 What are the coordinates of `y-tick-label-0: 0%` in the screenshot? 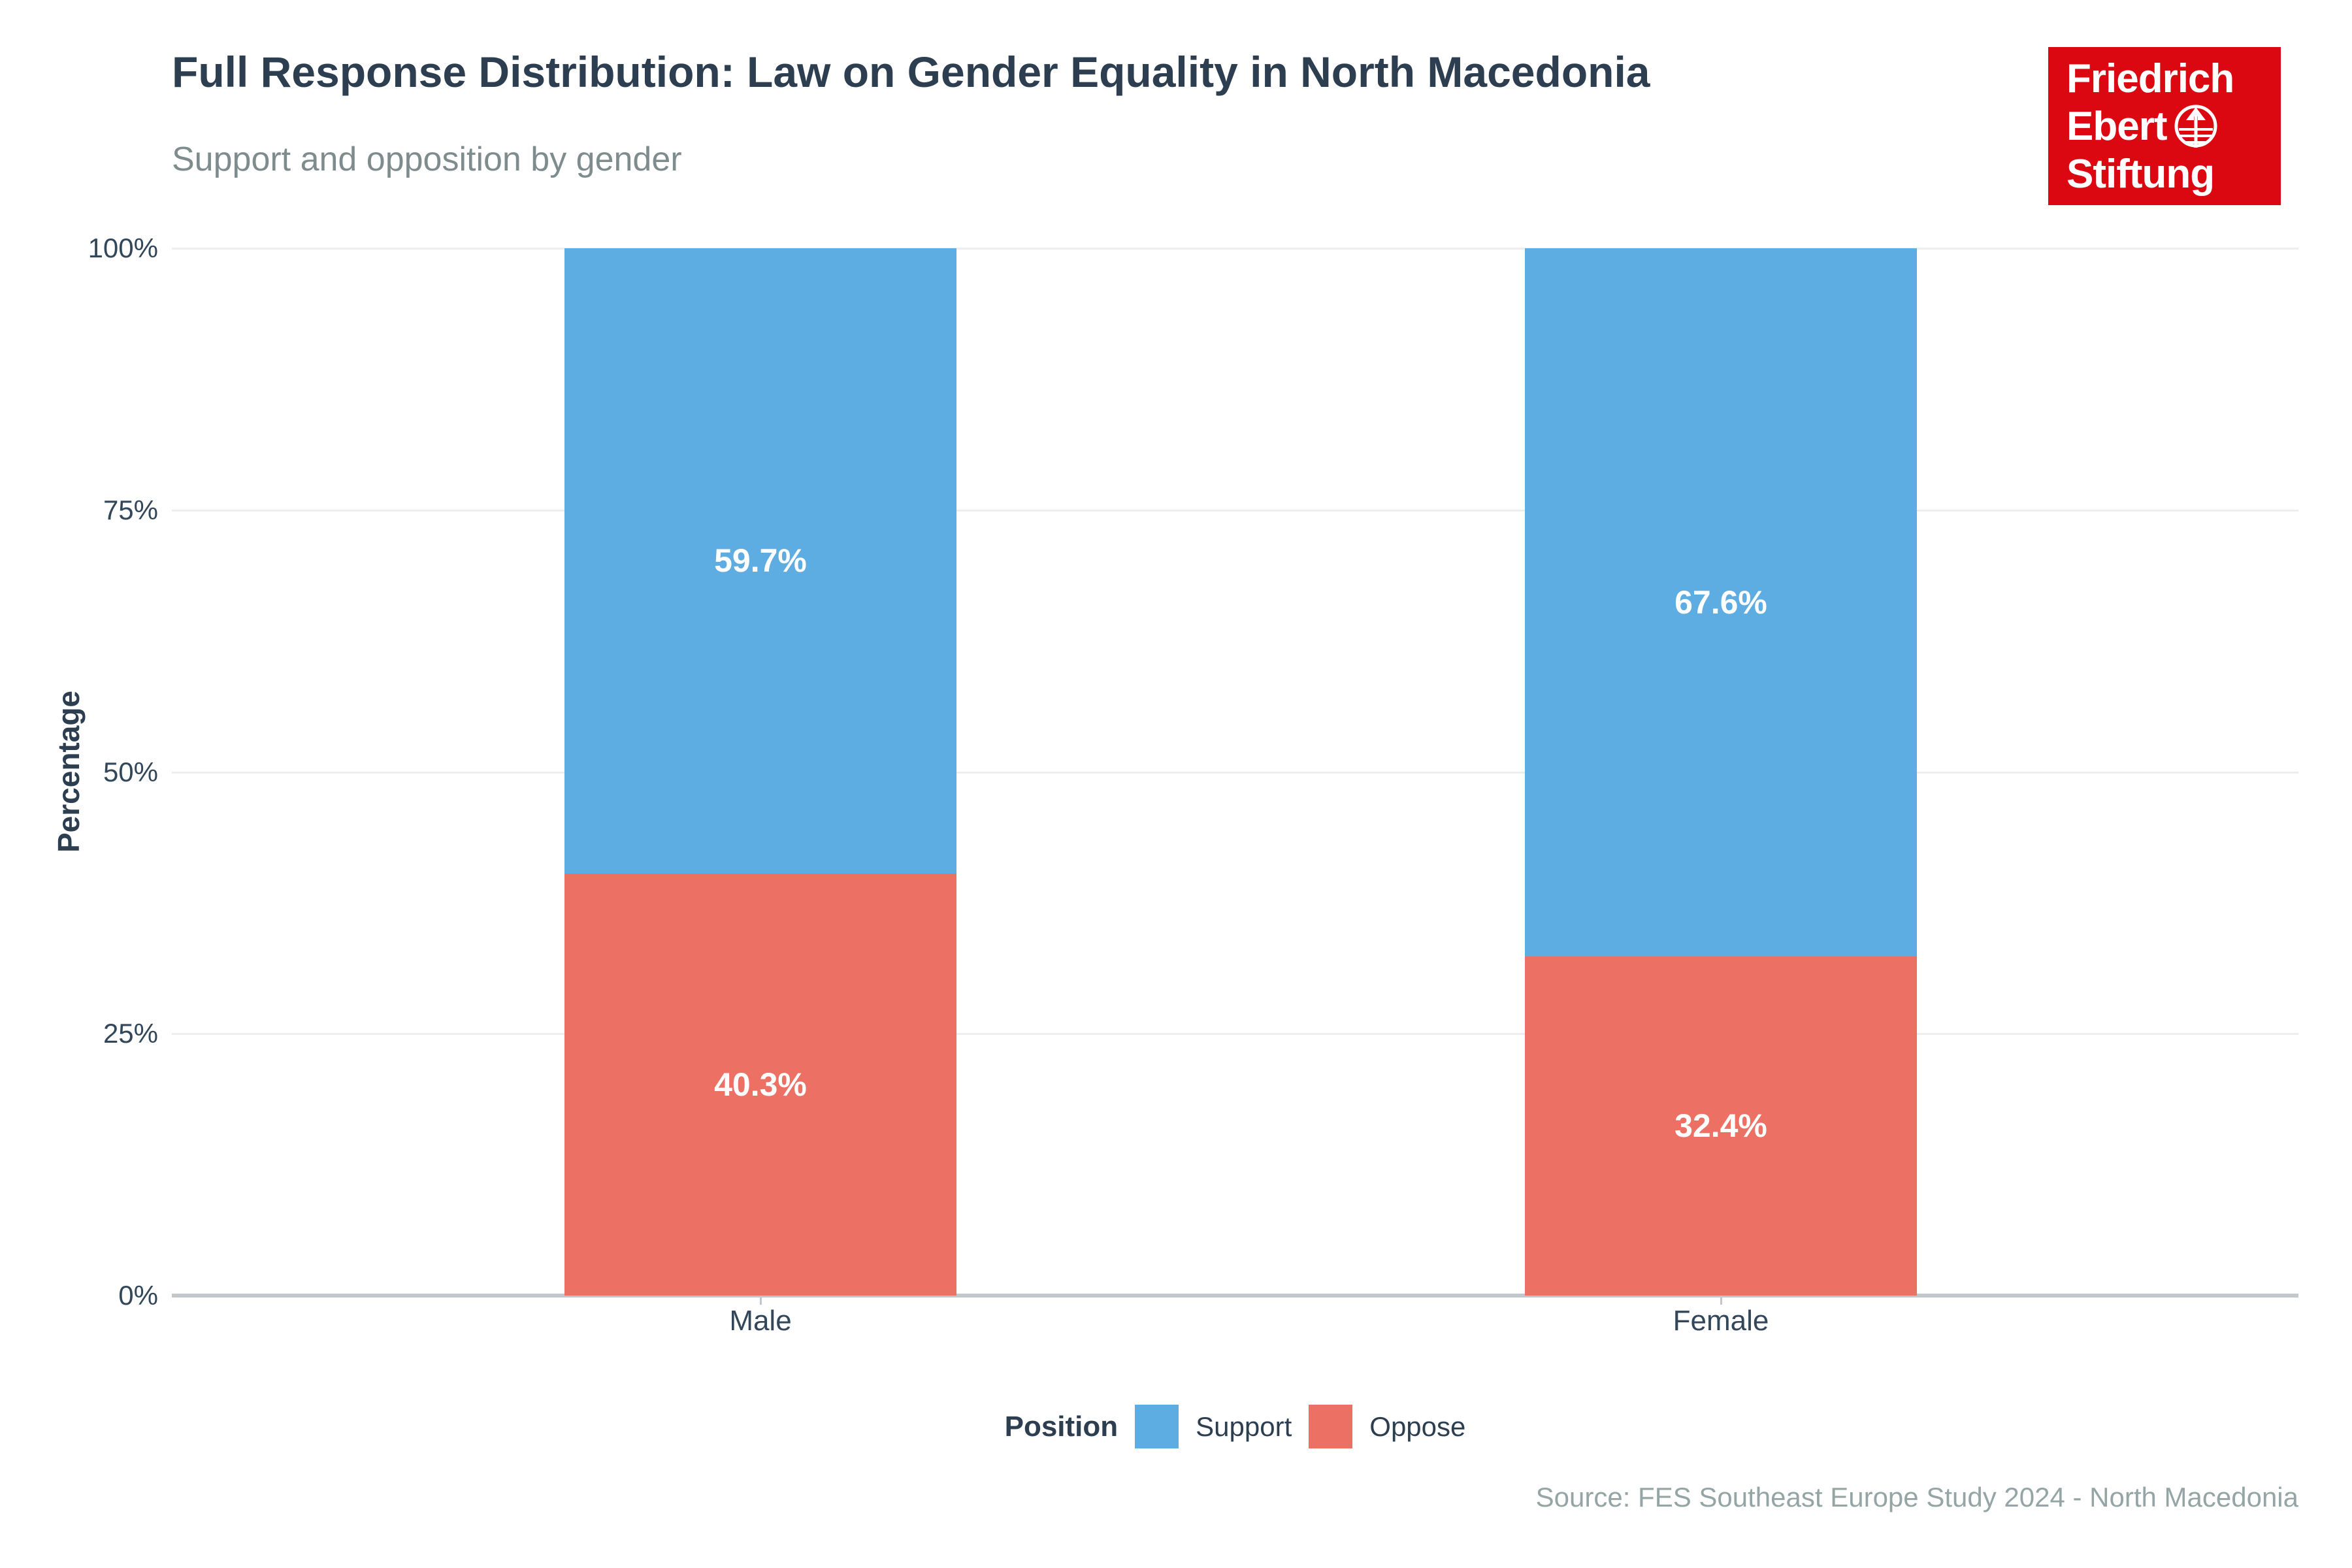 It's located at (138, 1295).